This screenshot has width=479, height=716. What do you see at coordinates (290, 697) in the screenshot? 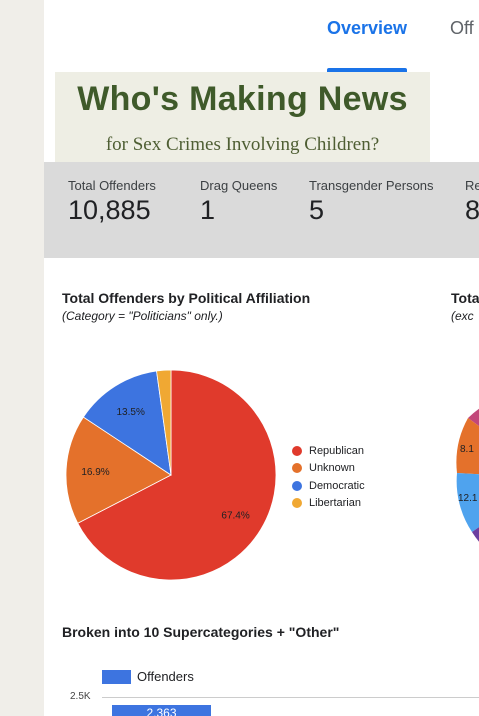
I see `gridline` at bounding box center [290, 697].